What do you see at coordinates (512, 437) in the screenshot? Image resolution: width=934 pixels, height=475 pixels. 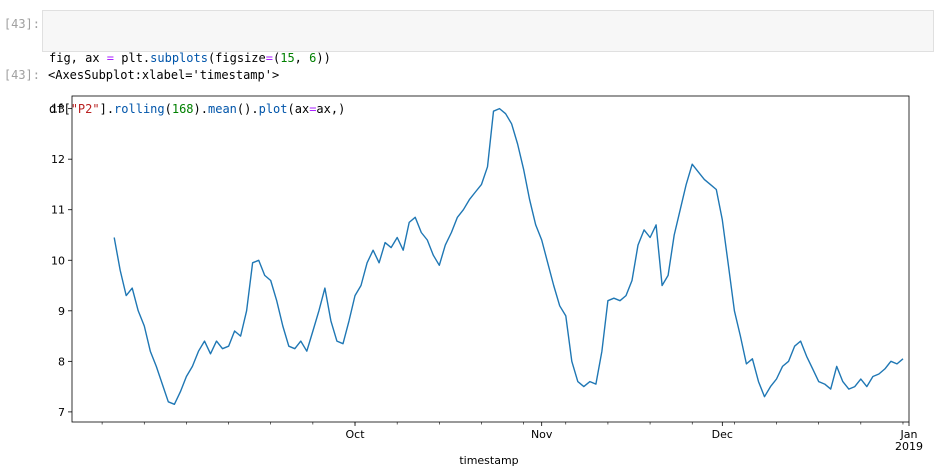 I see `x-axis: Oct Nov Dec Jan 2019` at bounding box center [512, 437].